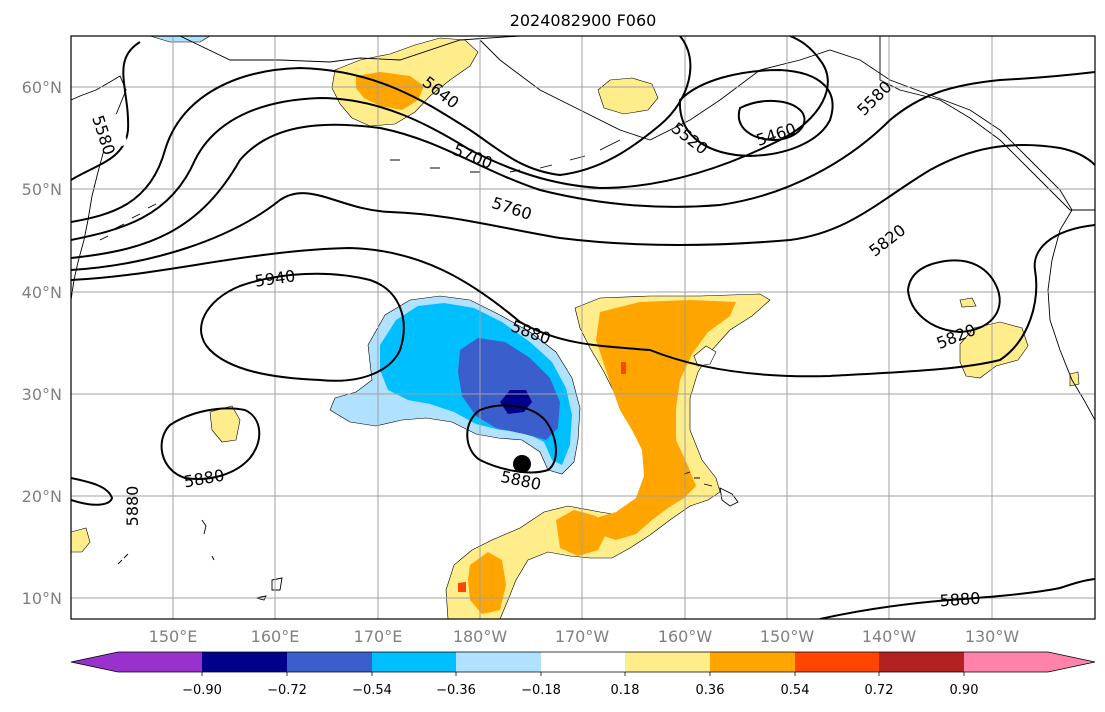 This screenshot has height=712, width=1105. I want to click on colorbar-outline, so click(583, 662).